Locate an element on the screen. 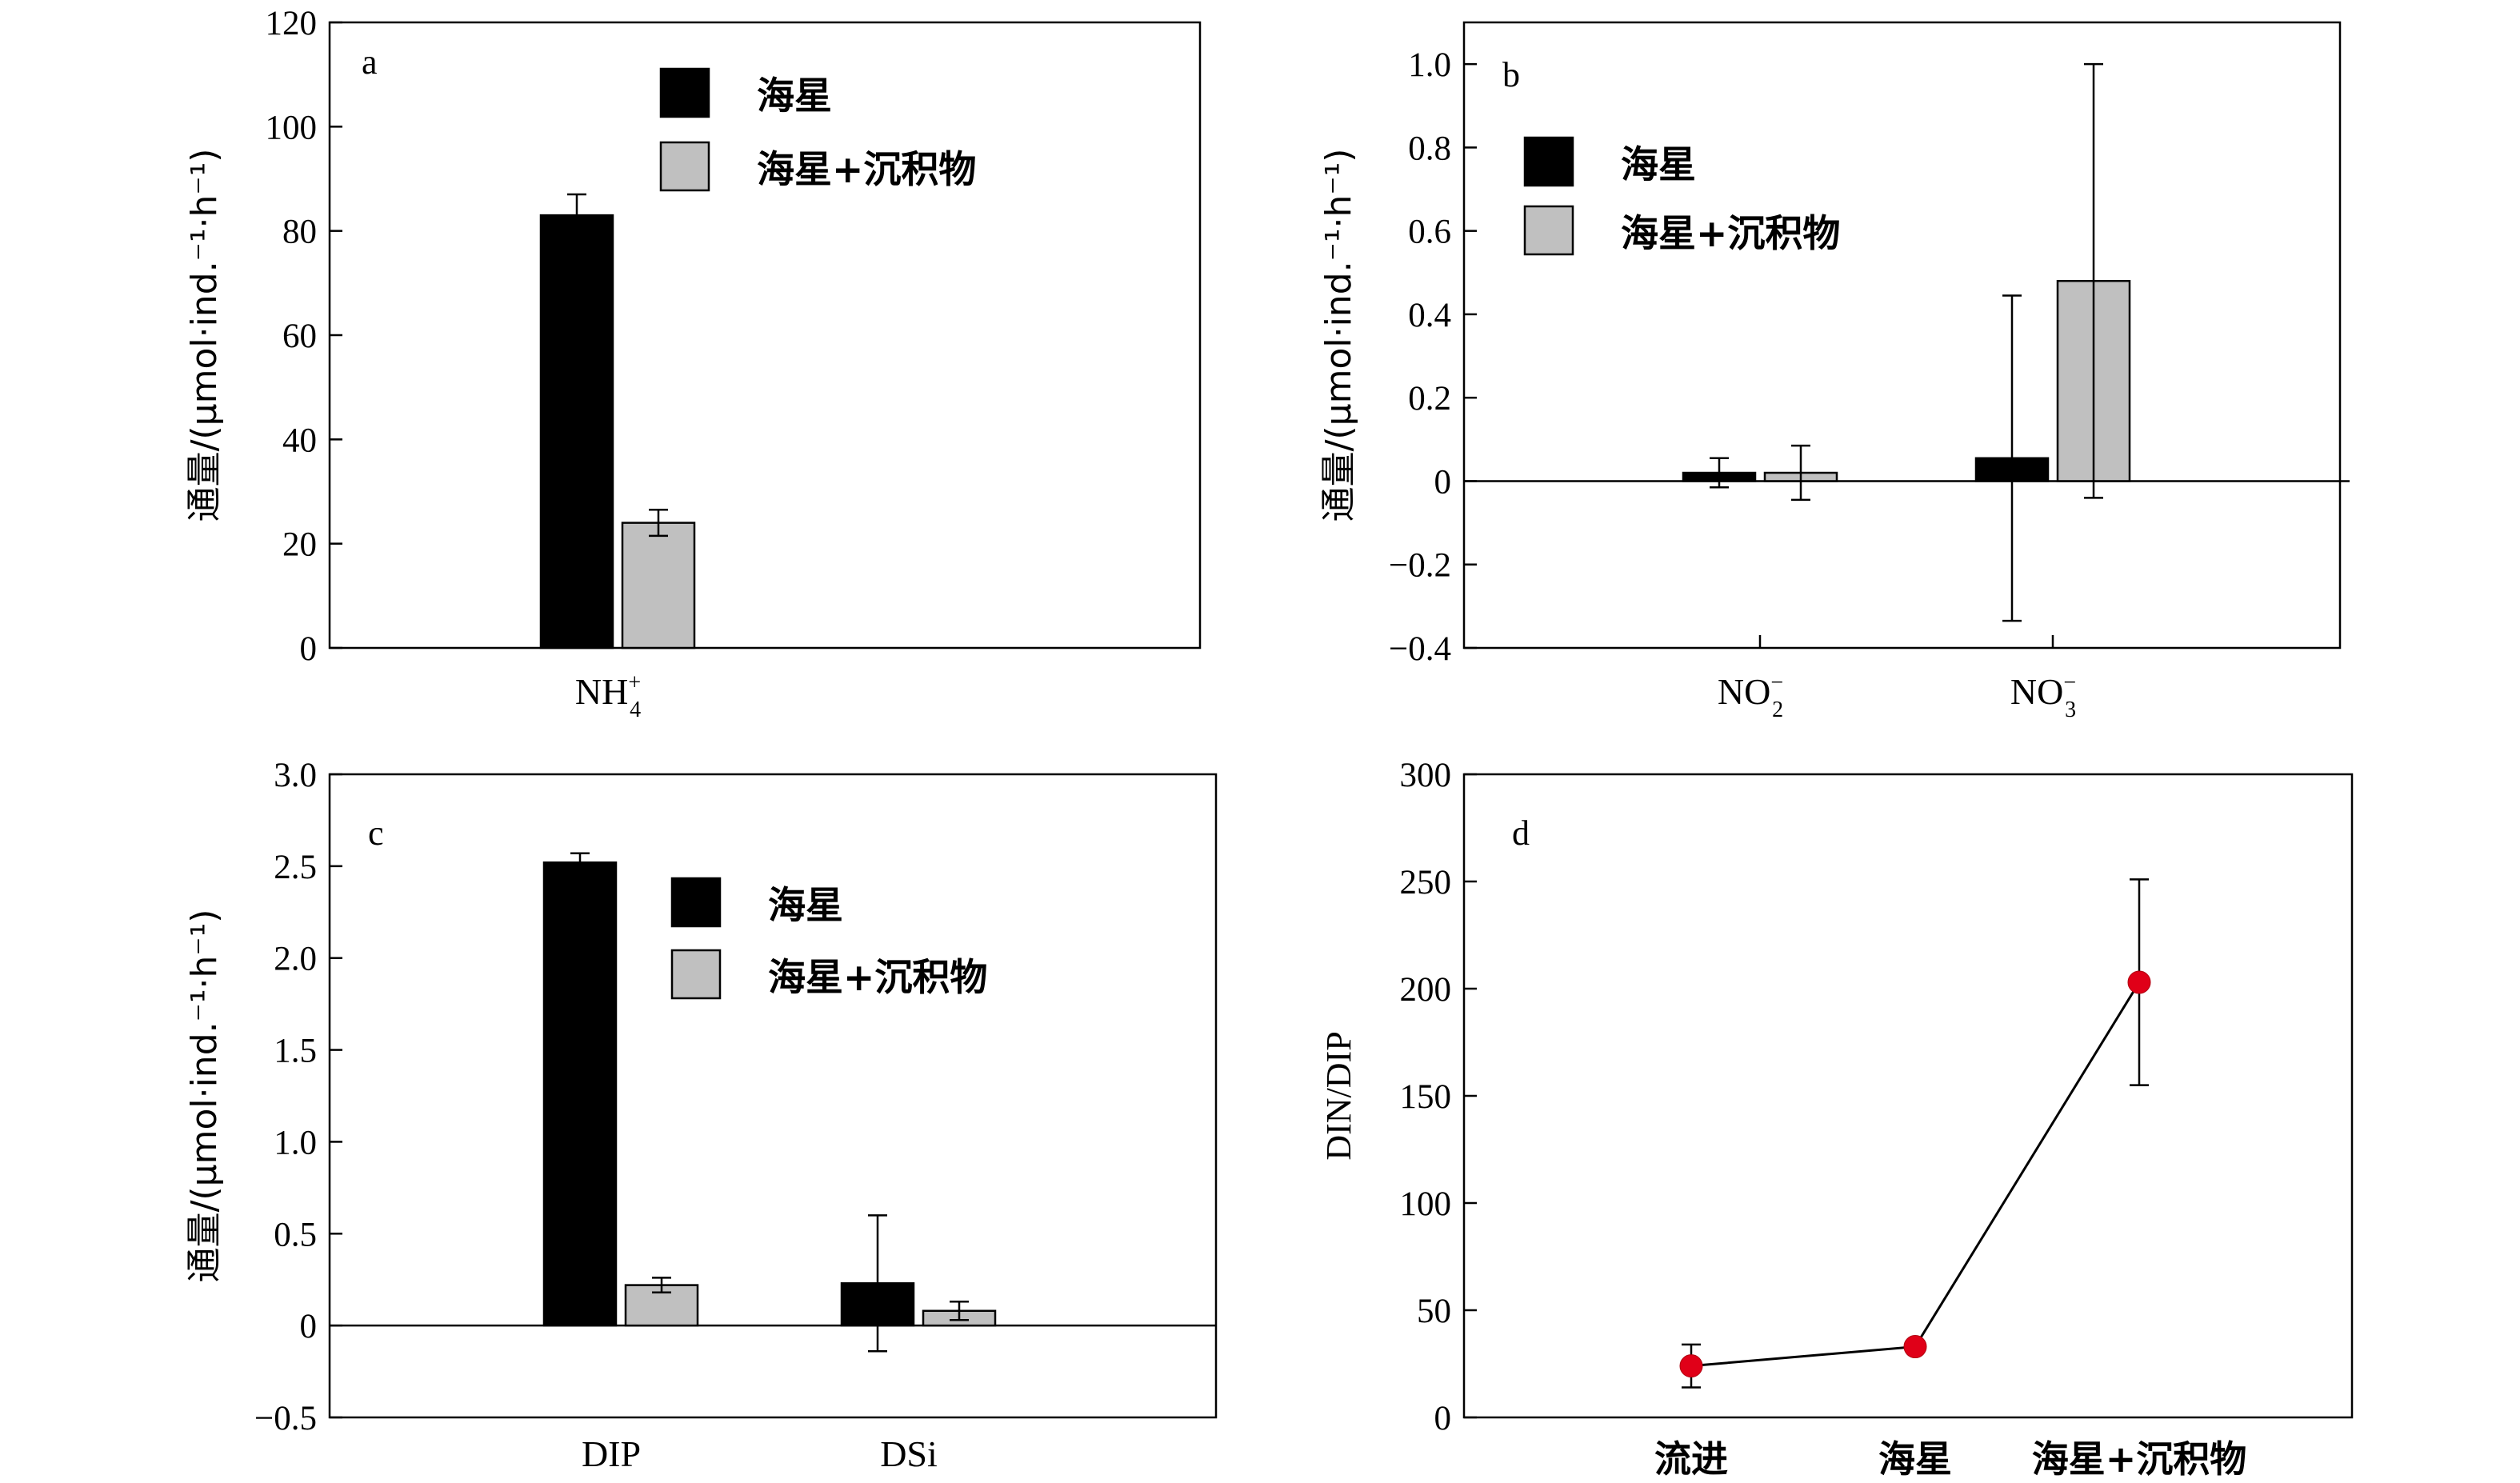 The image size is (2520, 1483). y-tick-label: 60 is located at coordinates (299, 336).